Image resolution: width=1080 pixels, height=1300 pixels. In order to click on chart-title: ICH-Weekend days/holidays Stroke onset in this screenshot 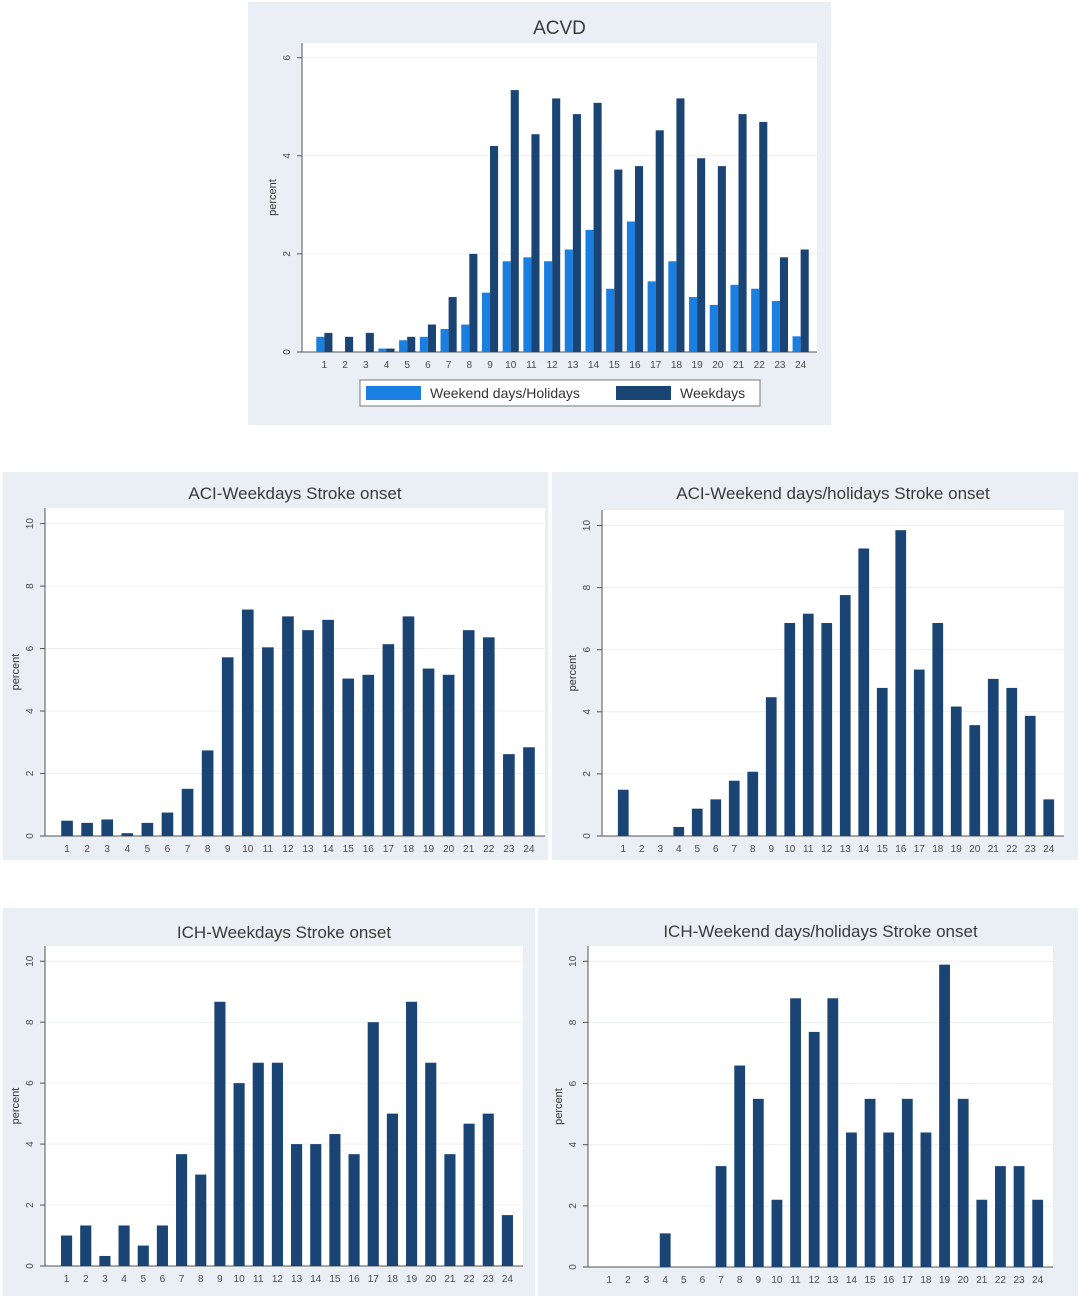, I will do `click(820, 931)`.